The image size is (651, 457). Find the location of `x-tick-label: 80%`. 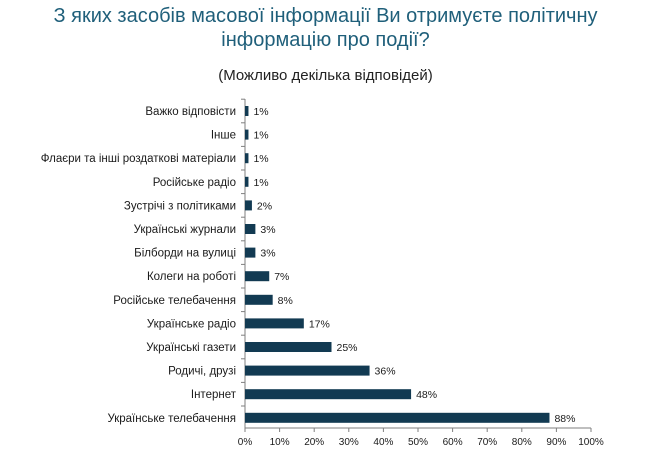

x-tick-label: 80% is located at coordinates (522, 442).